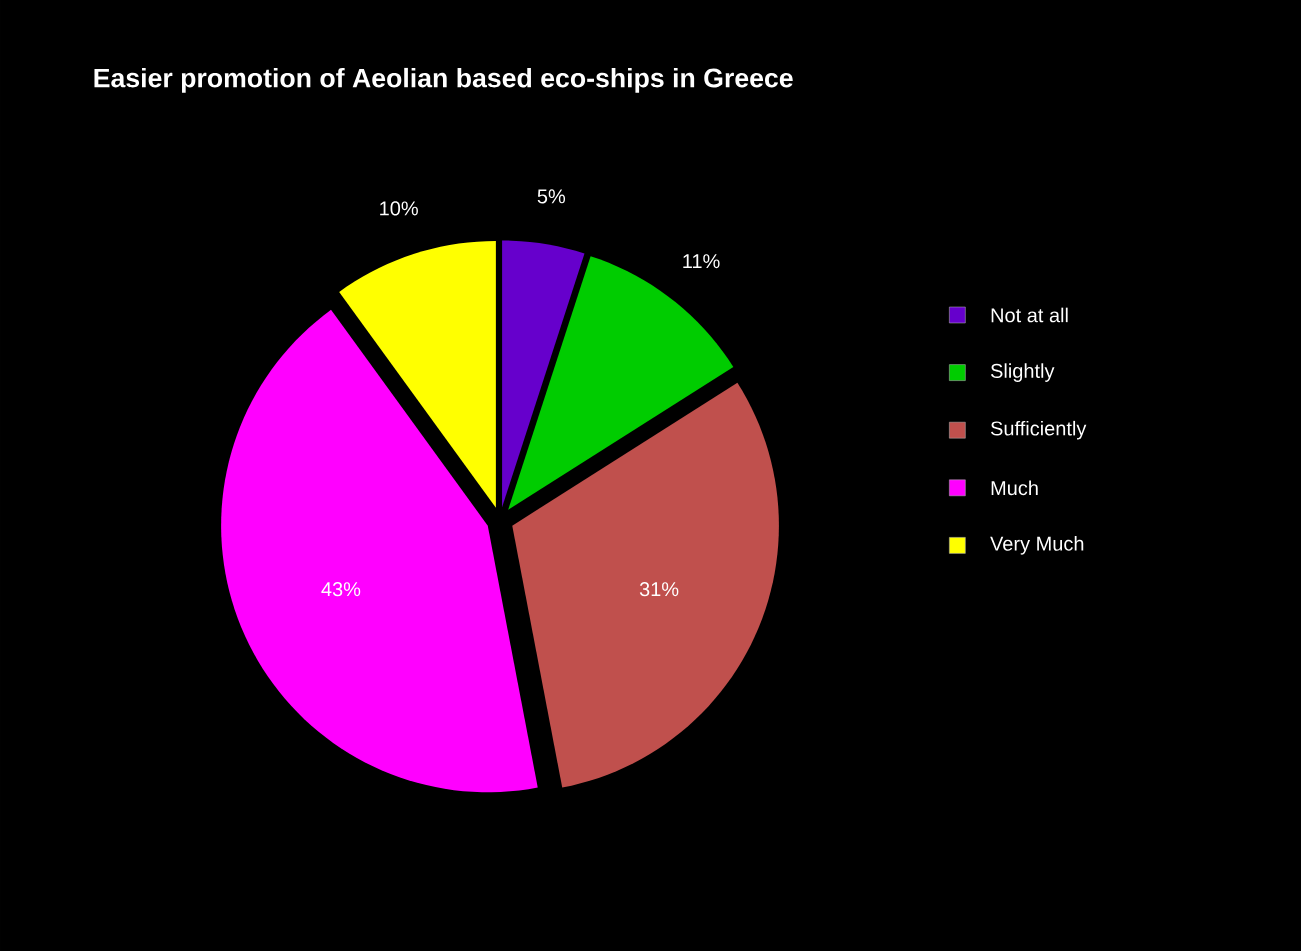  Describe the element at coordinates (1038, 430) in the screenshot. I see `legend-label: Sufficiently` at that location.